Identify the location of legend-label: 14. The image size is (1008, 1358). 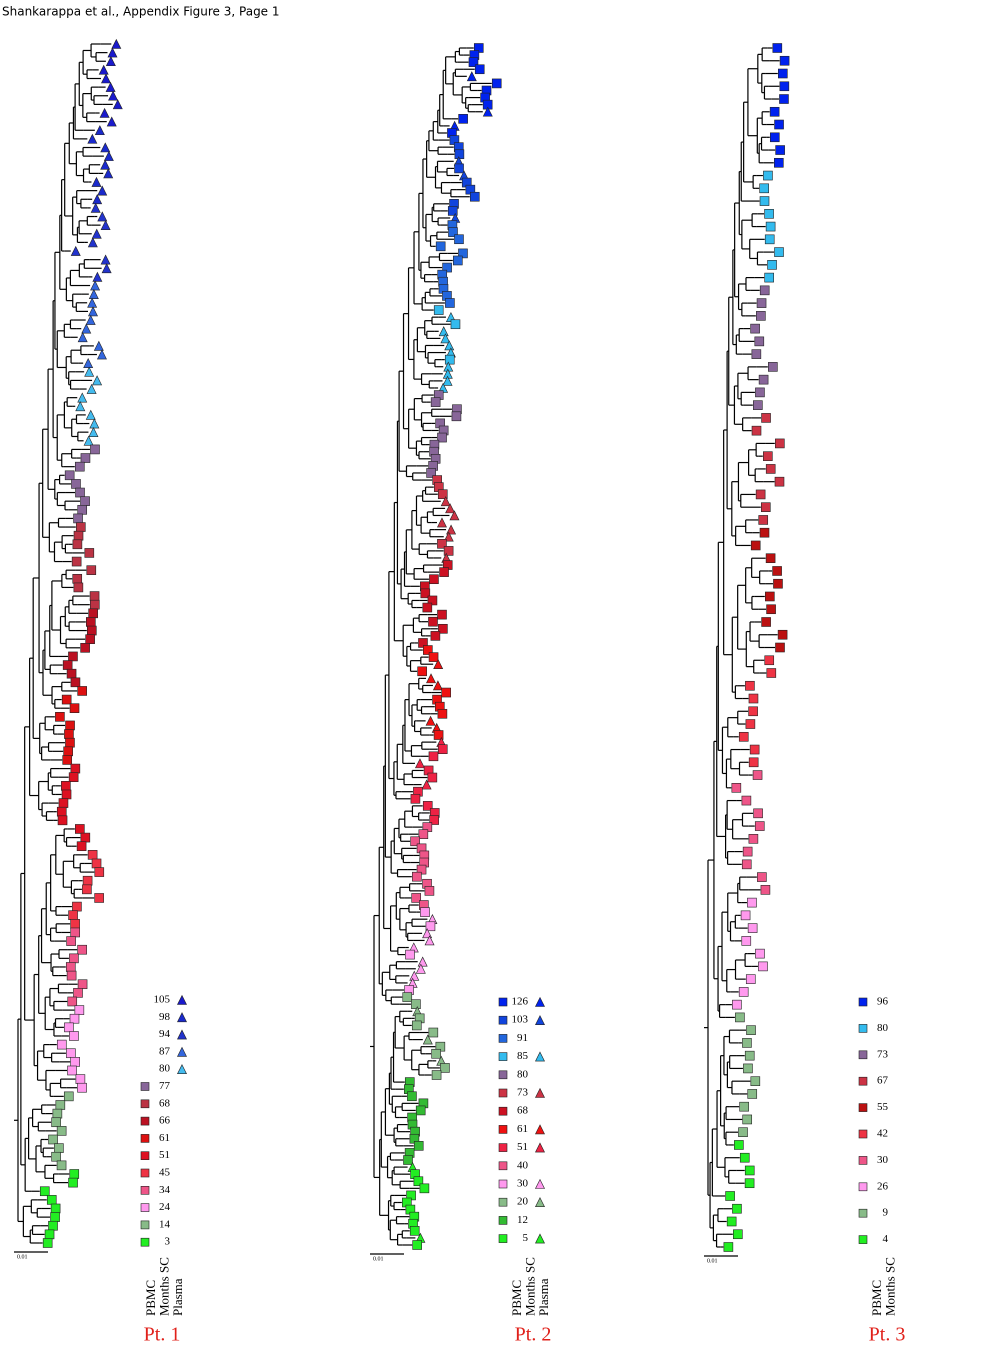
(165, 1224).